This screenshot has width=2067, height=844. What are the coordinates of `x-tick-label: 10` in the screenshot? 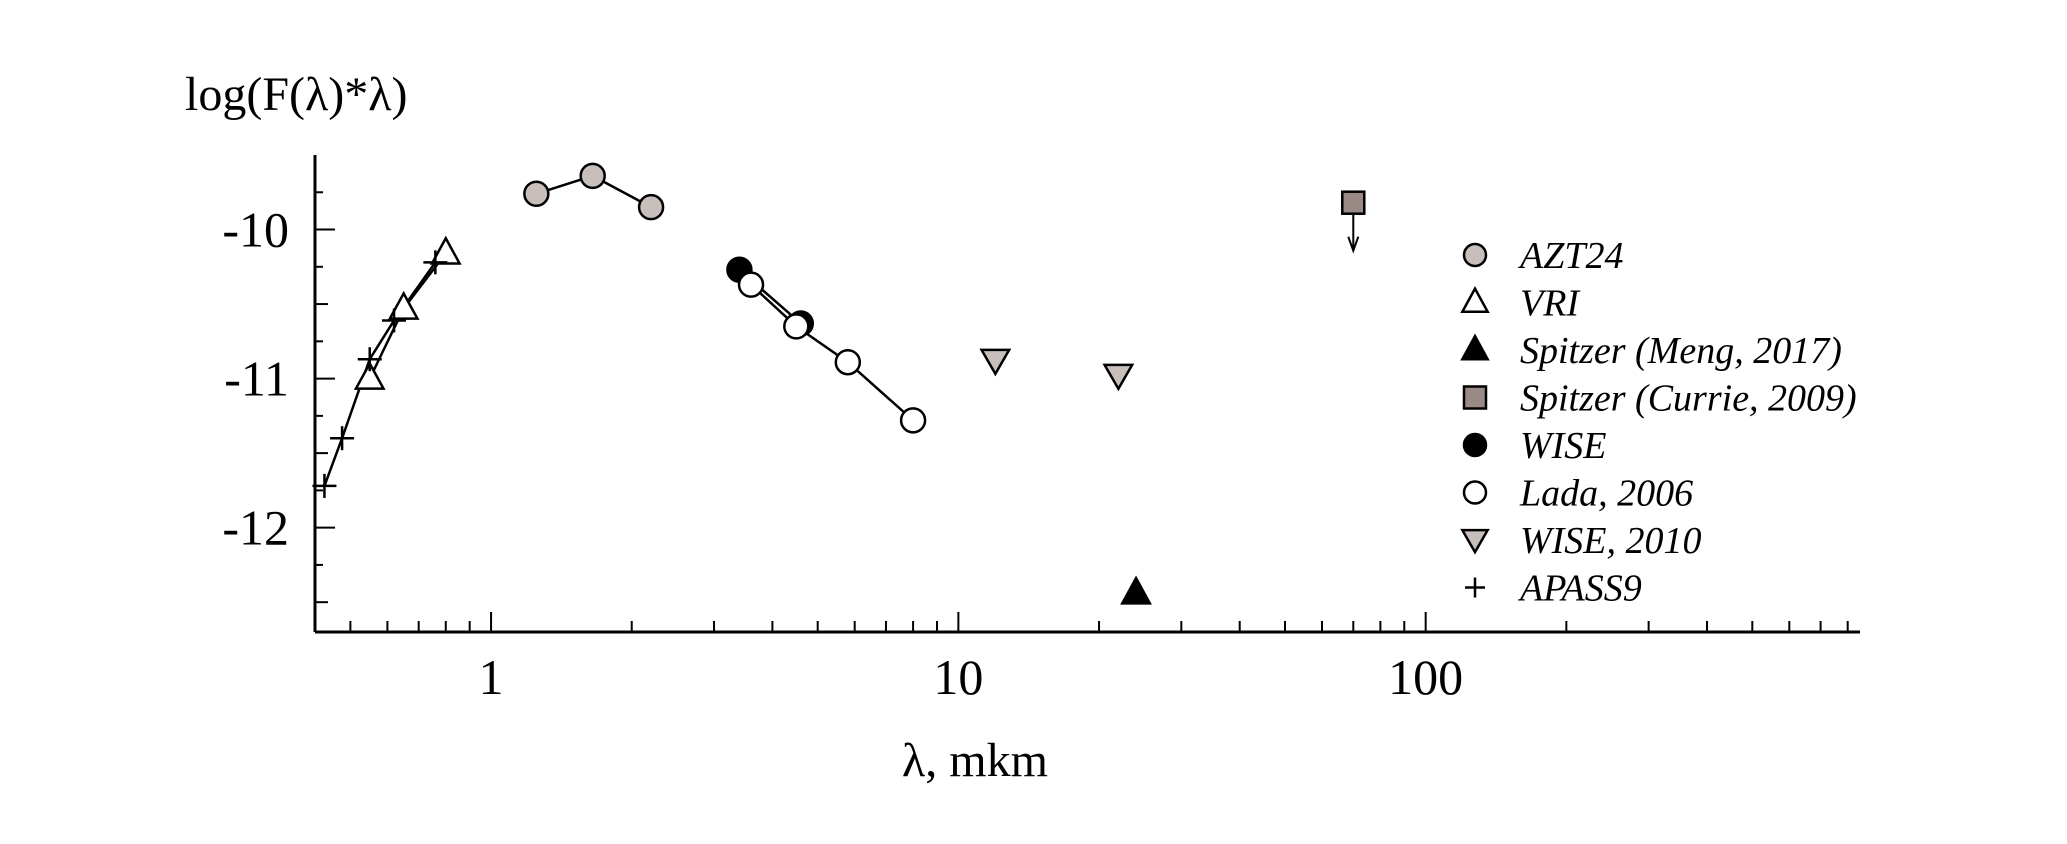 It's located at (958, 677).